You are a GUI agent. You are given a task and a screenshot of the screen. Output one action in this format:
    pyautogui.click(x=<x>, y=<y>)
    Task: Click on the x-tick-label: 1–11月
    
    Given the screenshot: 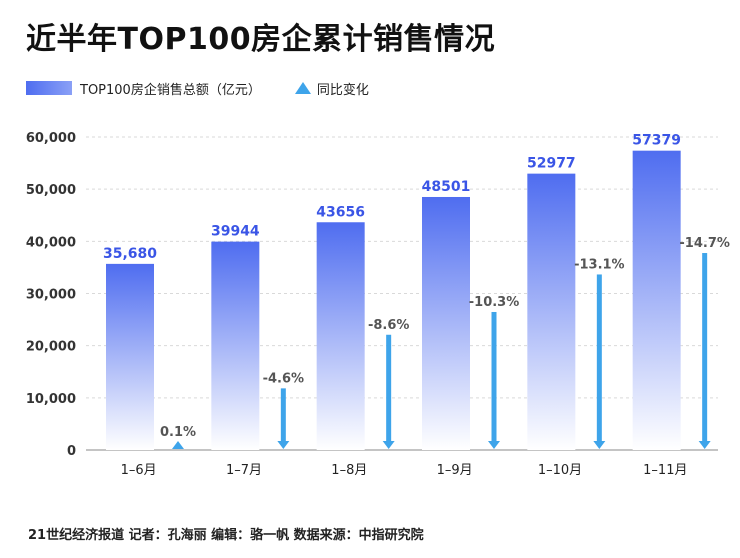 What is the action you would take?
    pyautogui.click(x=665, y=470)
    